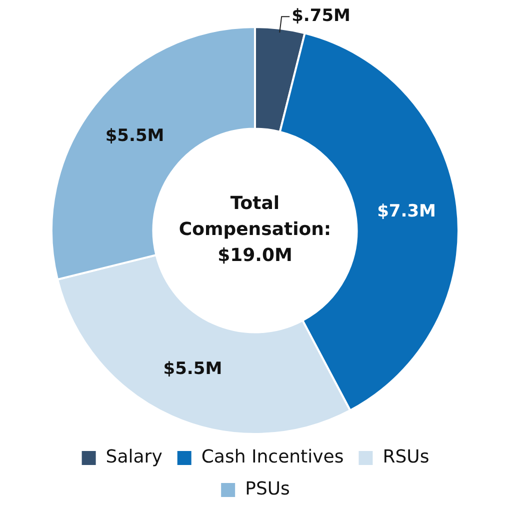 Image resolution: width=510 pixels, height=527 pixels. I want to click on text: Total Compensation: $19.0M, so click(255, 229).